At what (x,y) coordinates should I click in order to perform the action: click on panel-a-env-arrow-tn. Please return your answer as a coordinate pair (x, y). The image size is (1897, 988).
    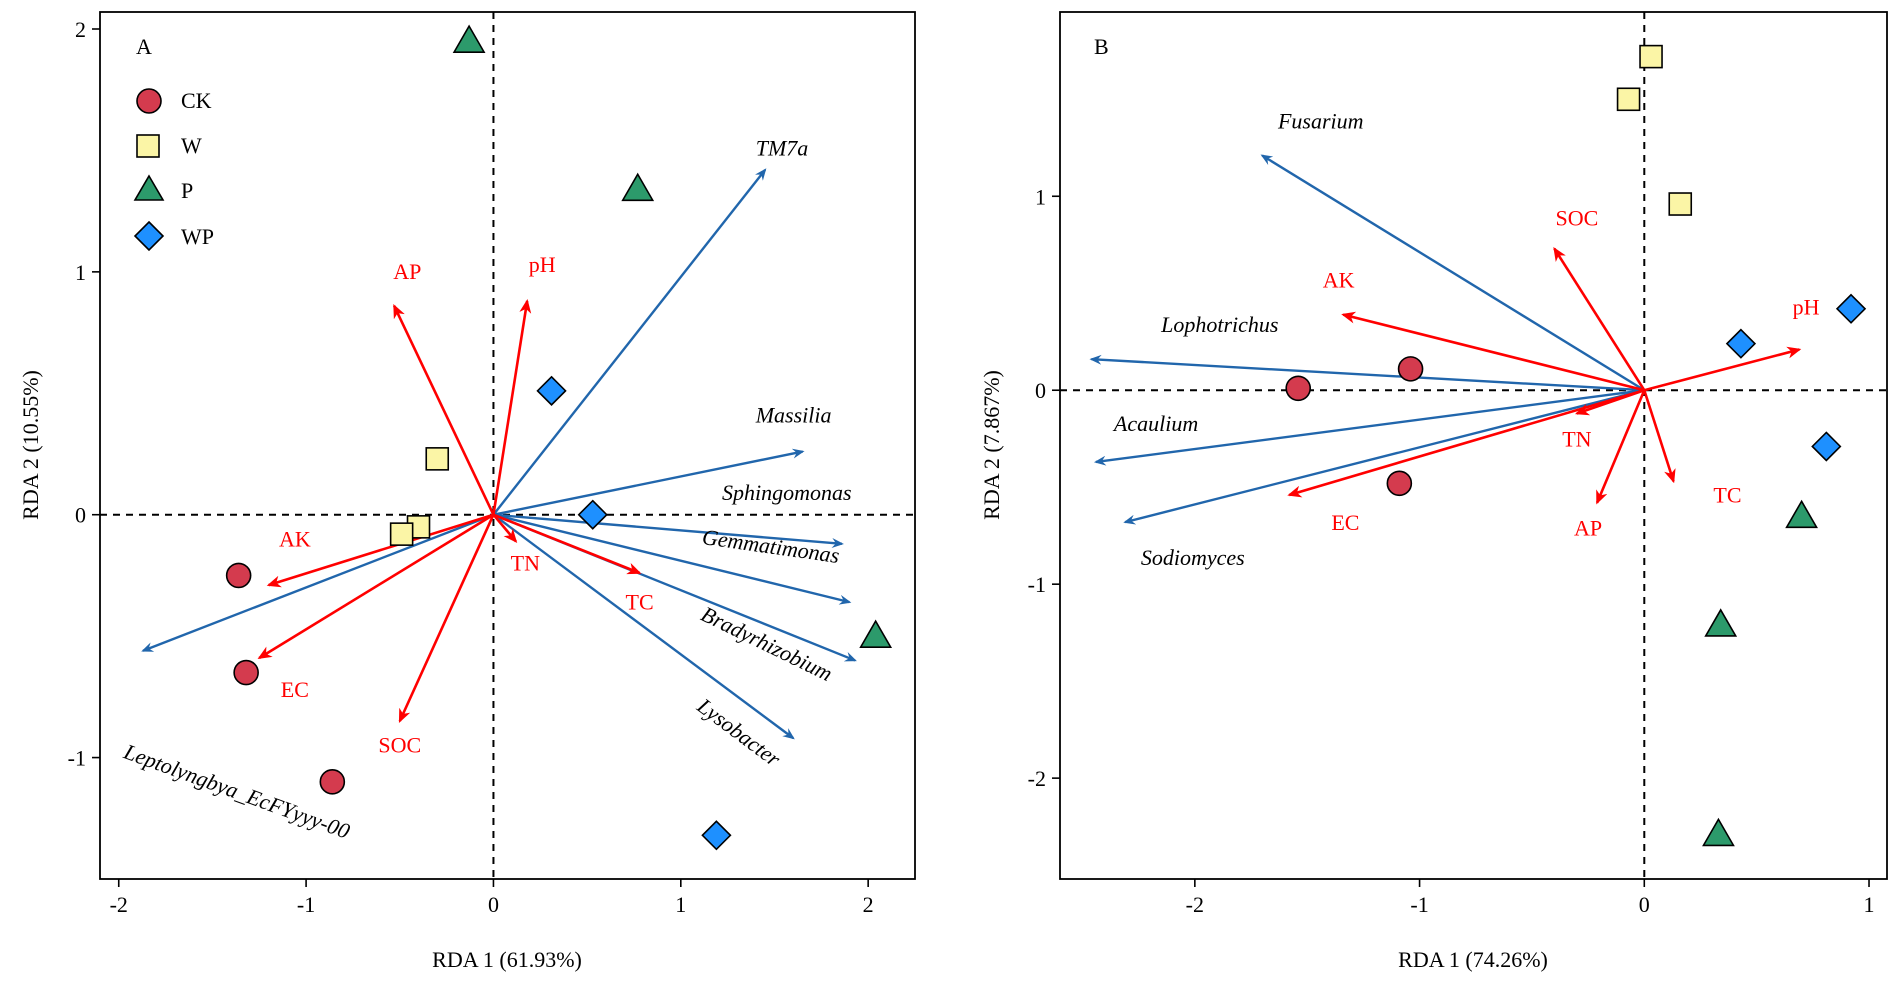
    Looking at the image, I should click on (505, 528).